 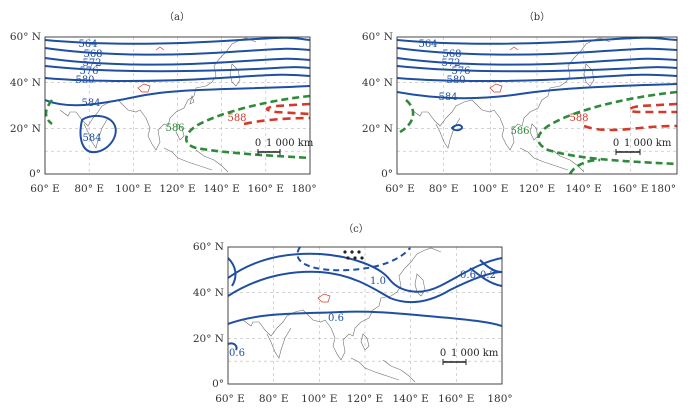 I want to click on panel-c-label: （c）, so click(x=356, y=229).